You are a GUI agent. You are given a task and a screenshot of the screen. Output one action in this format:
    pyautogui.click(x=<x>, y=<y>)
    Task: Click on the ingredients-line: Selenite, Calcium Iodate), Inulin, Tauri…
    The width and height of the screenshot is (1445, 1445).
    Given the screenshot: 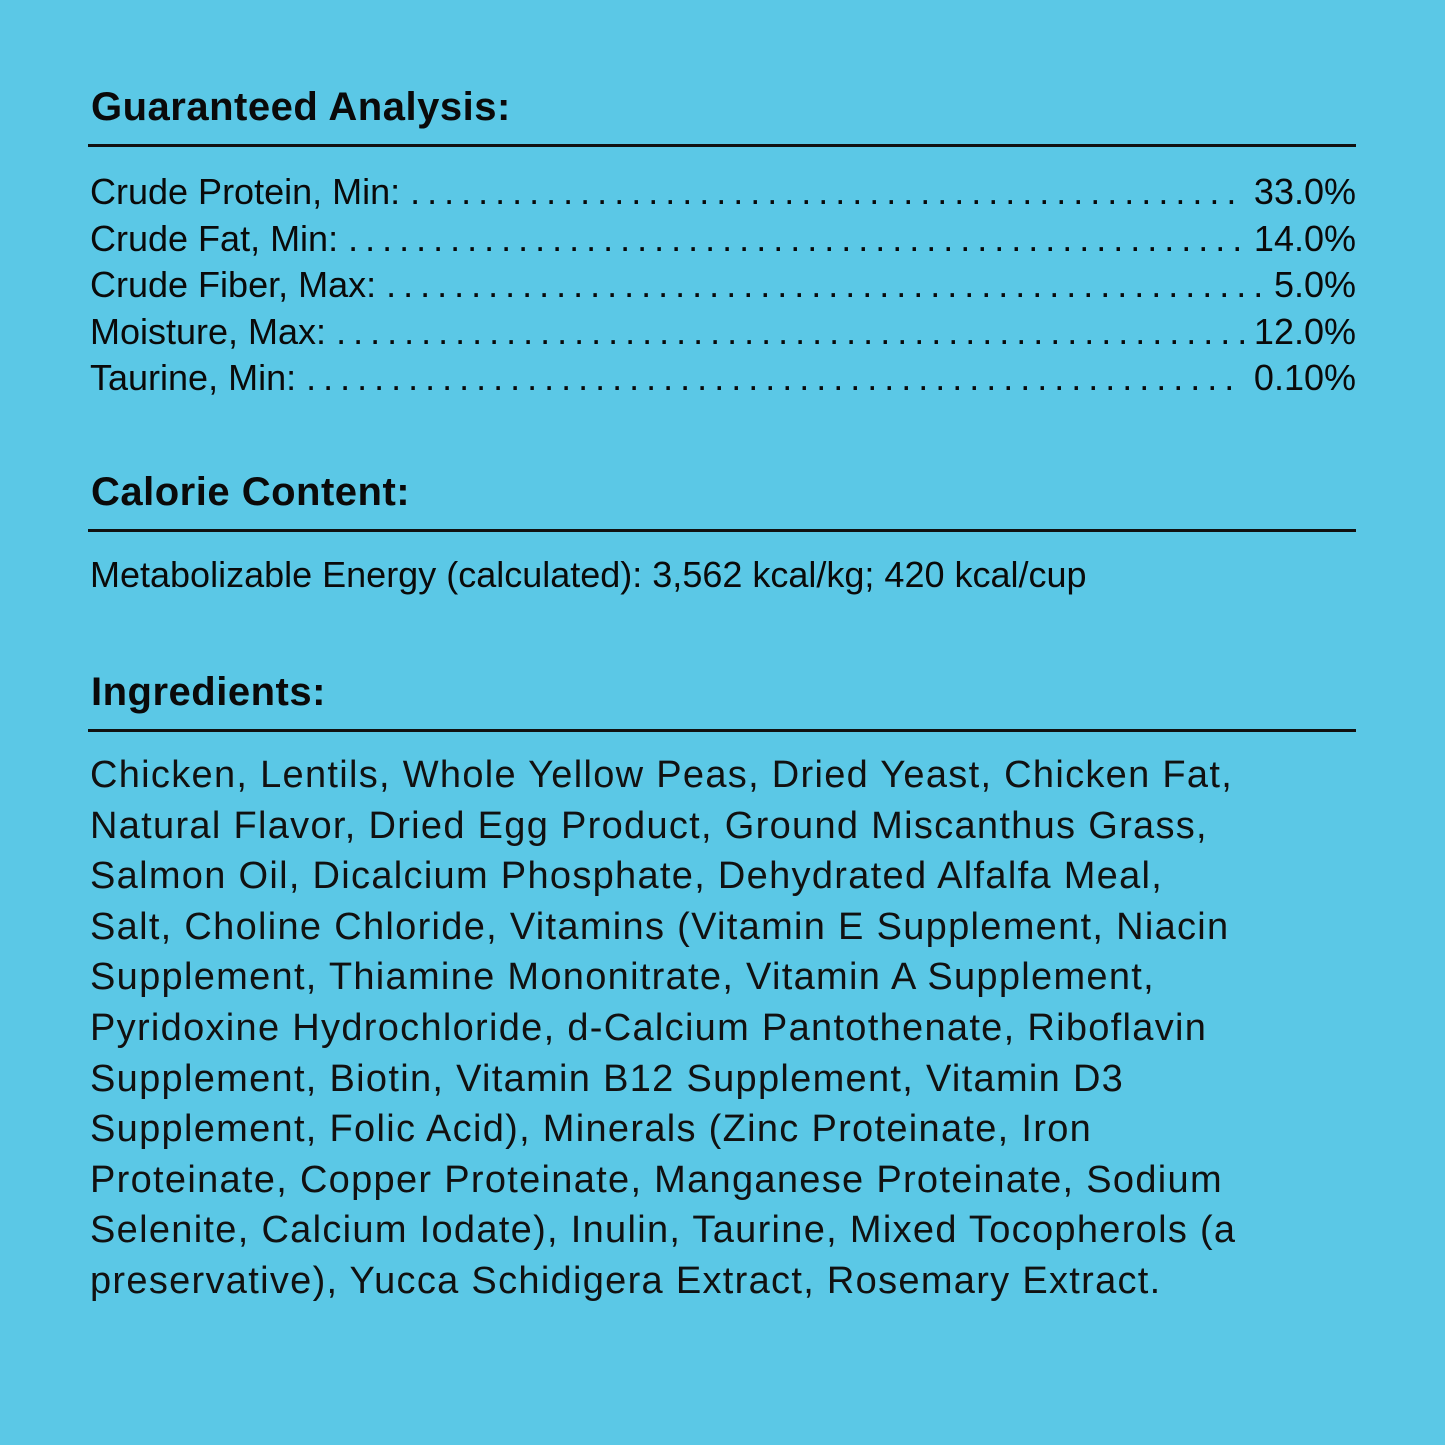 What is the action you would take?
    pyautogui.click(x=663, y=1230)
    